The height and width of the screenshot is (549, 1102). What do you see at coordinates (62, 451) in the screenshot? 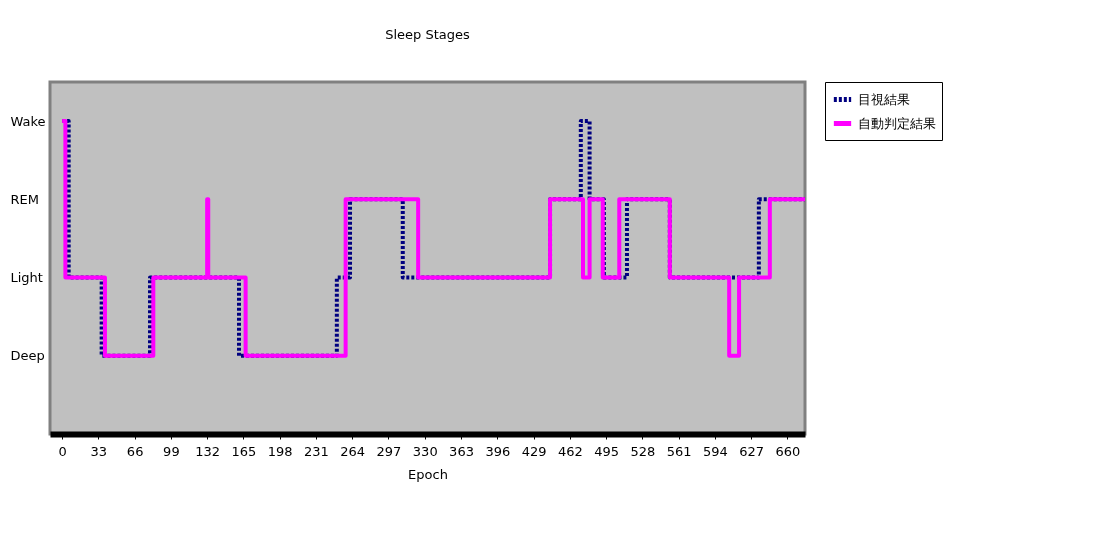
I see `x-tick-label: 0` at bounding box center [62, 451].